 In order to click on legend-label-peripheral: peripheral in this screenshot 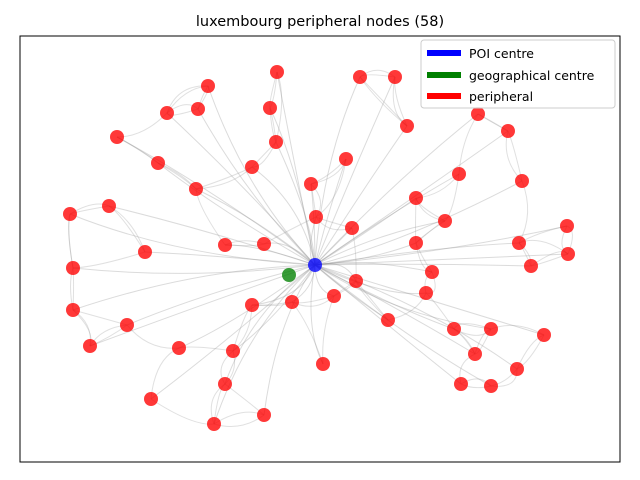, I will do `click(501, 96)`.